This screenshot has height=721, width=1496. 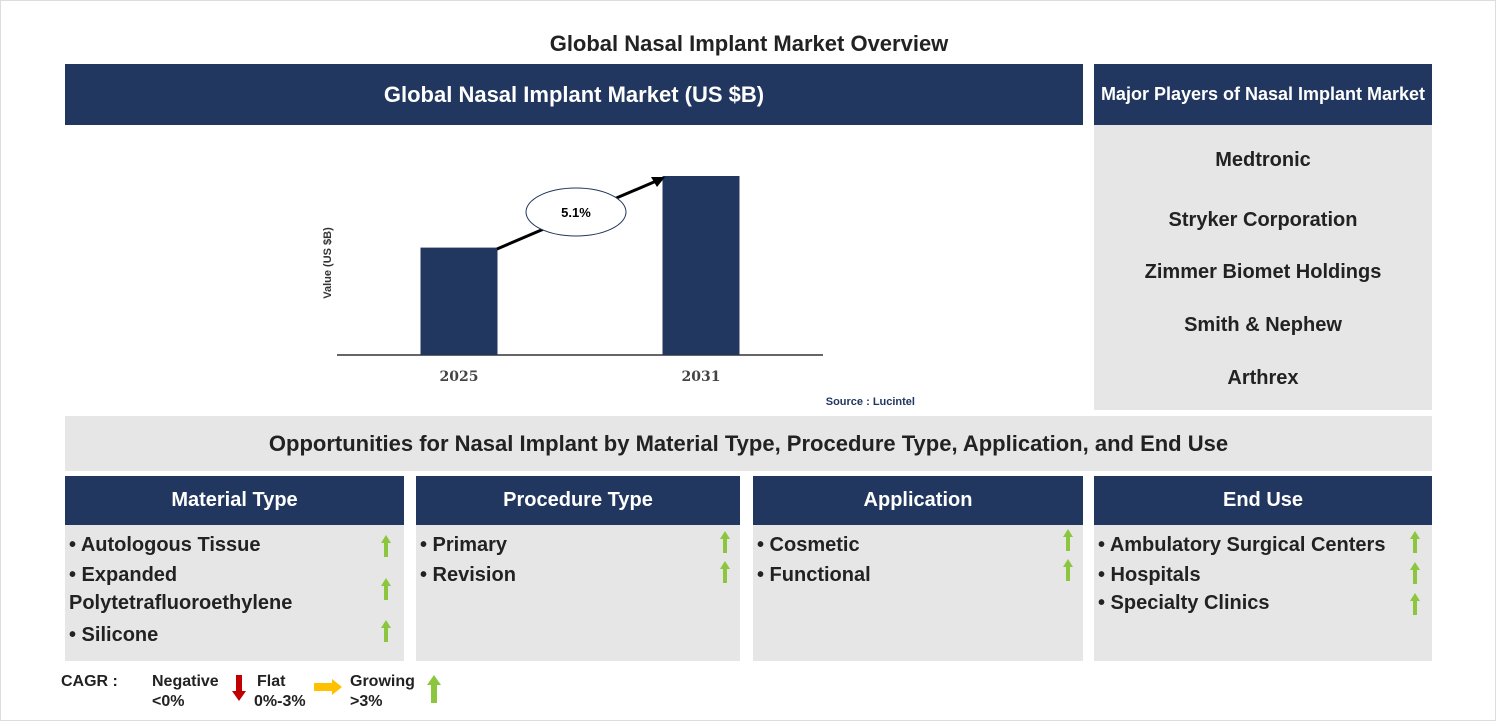 I want to click on legend-flat-label: Flat, so click(x=271, y=681).